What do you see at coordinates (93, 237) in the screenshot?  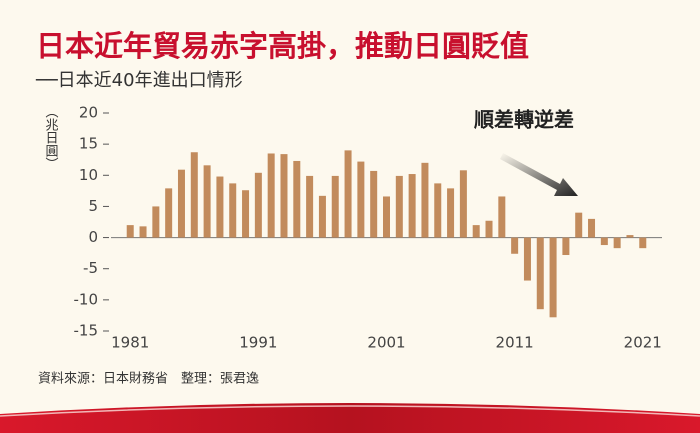 I see `y-tick-label: 0` at bounding box center [93, 237].